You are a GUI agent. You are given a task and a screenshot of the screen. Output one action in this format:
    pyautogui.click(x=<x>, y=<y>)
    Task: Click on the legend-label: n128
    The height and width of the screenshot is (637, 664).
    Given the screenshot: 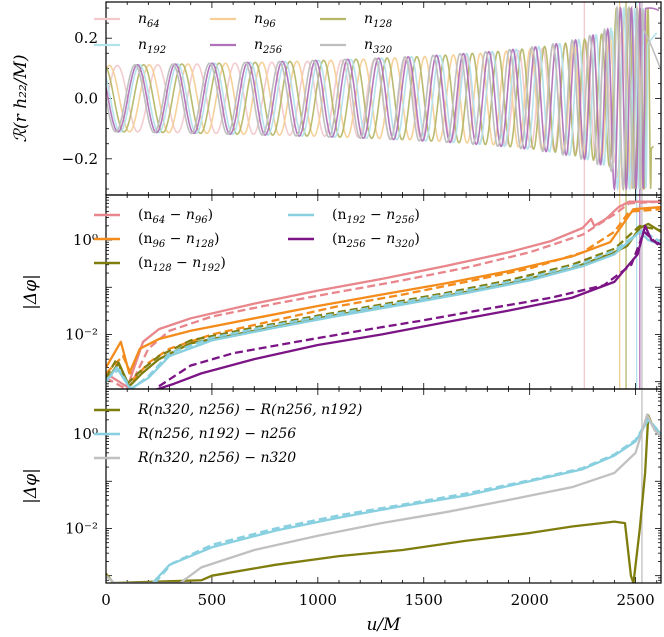 What is the action you would take?
    pyautogui.click(x=378, y=20)
    